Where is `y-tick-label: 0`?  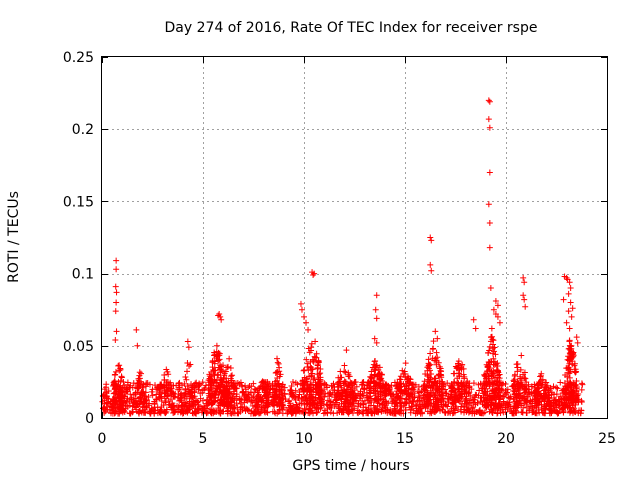
y-tick-label: 0 is located at coordinates (89, 419).